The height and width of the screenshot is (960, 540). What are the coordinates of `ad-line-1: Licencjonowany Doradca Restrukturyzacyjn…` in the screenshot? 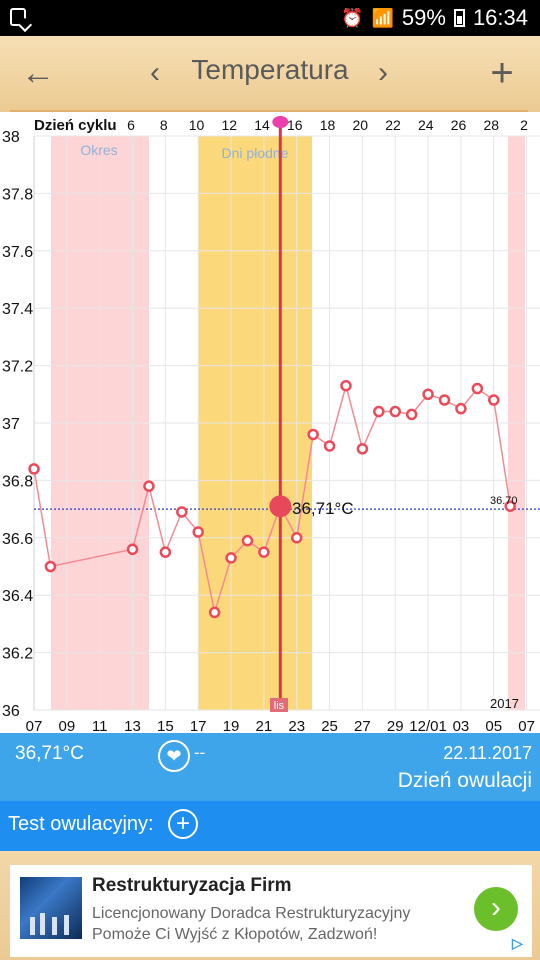 It's located at (251, 913).